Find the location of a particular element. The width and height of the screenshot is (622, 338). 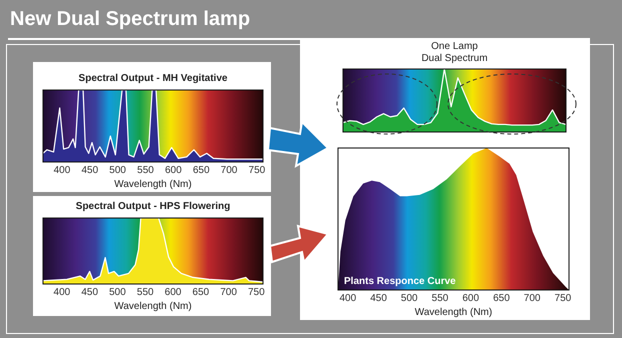

chart-subtitle: Dual Spectrum is located at coordinates (454, 58).